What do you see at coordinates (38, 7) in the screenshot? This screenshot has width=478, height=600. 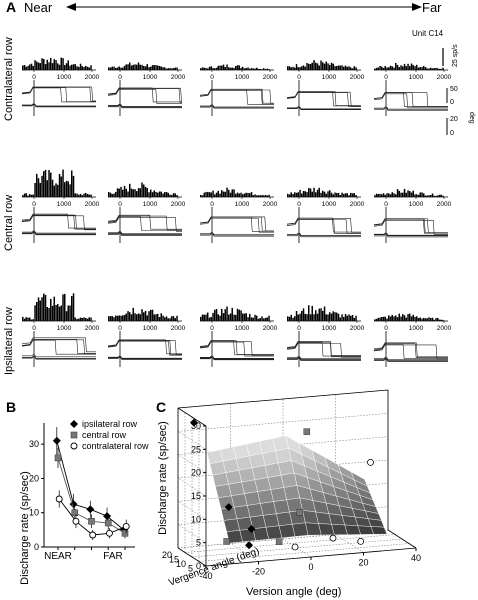 I see `near-label: Near` at bounding box center [38, 7].